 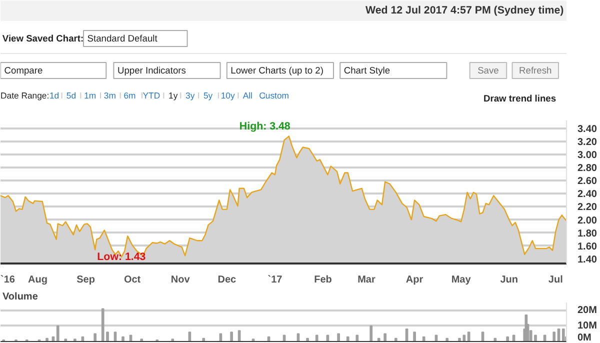 I want to click on text: Upper Indicators, so click(x=151, y=71).